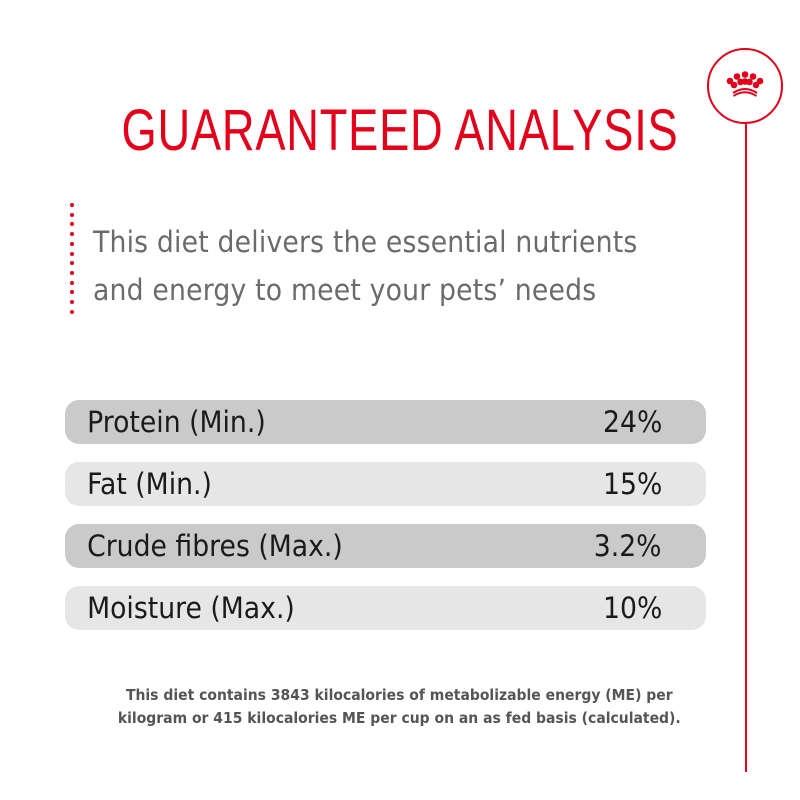  Describe the element at coordinates (385, 546) in the screenshot. I see `analysis-row-crude-fibres: Crude fibres (Max.) 3.2%` at that location.